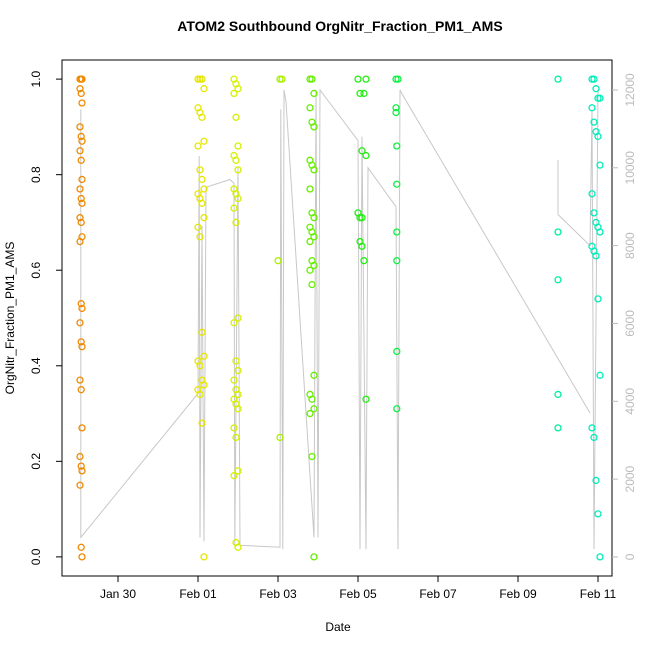 This screenshot has width=650, height=655. What do you see at coordinates (118, 594) in the screenshot?
I see `x-tick-label: Jan 30` at bounding box center [118, 594].